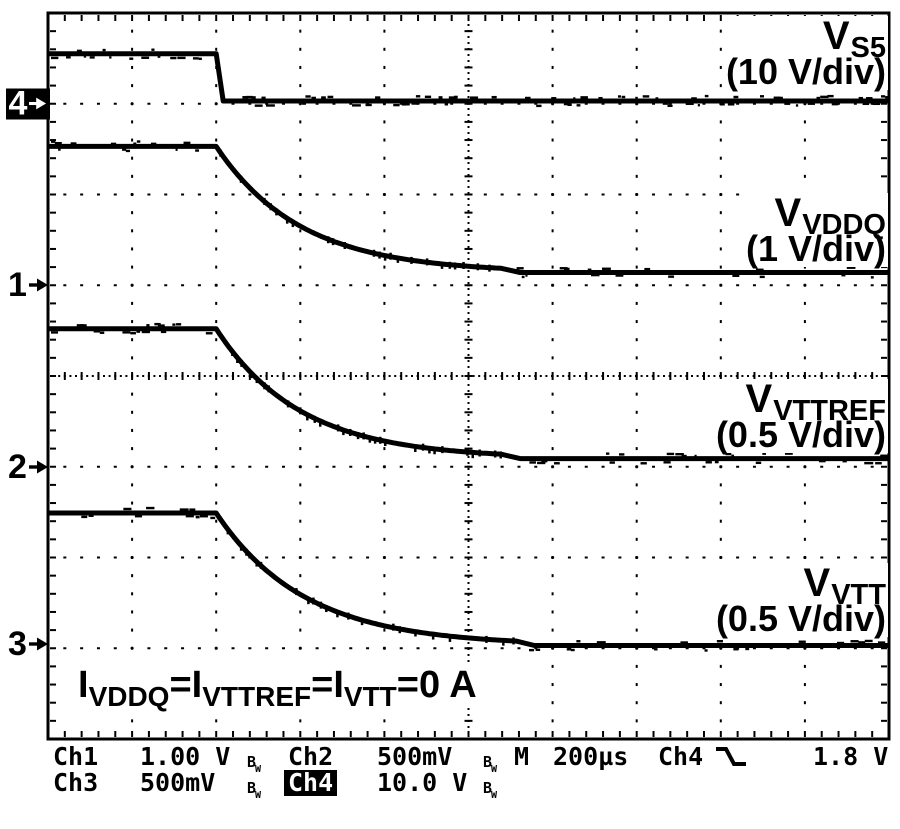  I want to click on ch3-scale: 500mV, so click(178, 782).